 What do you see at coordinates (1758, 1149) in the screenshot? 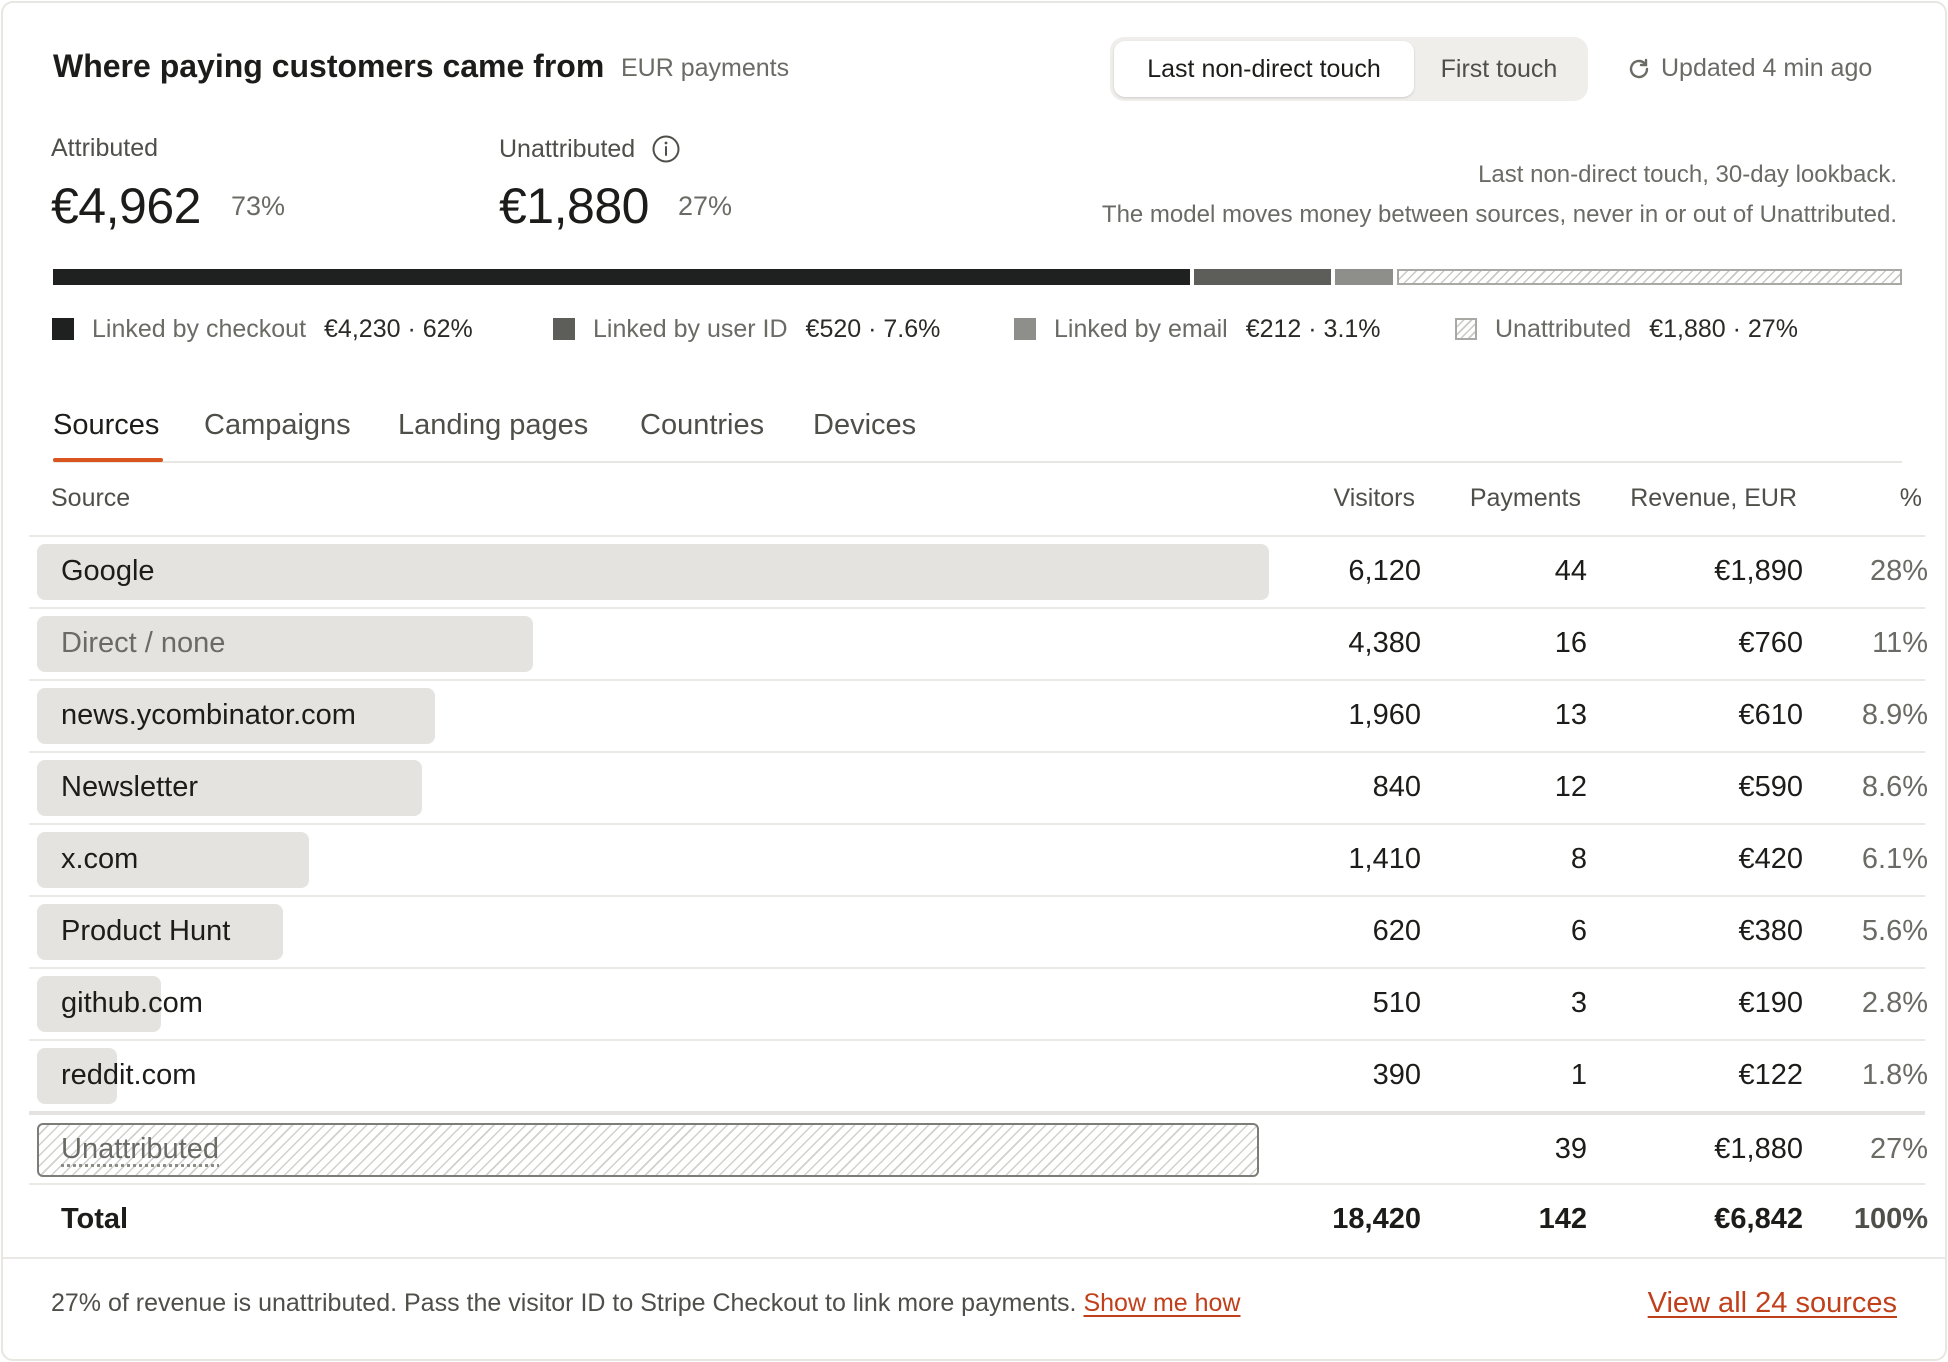
I see `revenue-cell: €1,880` at bounding box center [1758, 1149].